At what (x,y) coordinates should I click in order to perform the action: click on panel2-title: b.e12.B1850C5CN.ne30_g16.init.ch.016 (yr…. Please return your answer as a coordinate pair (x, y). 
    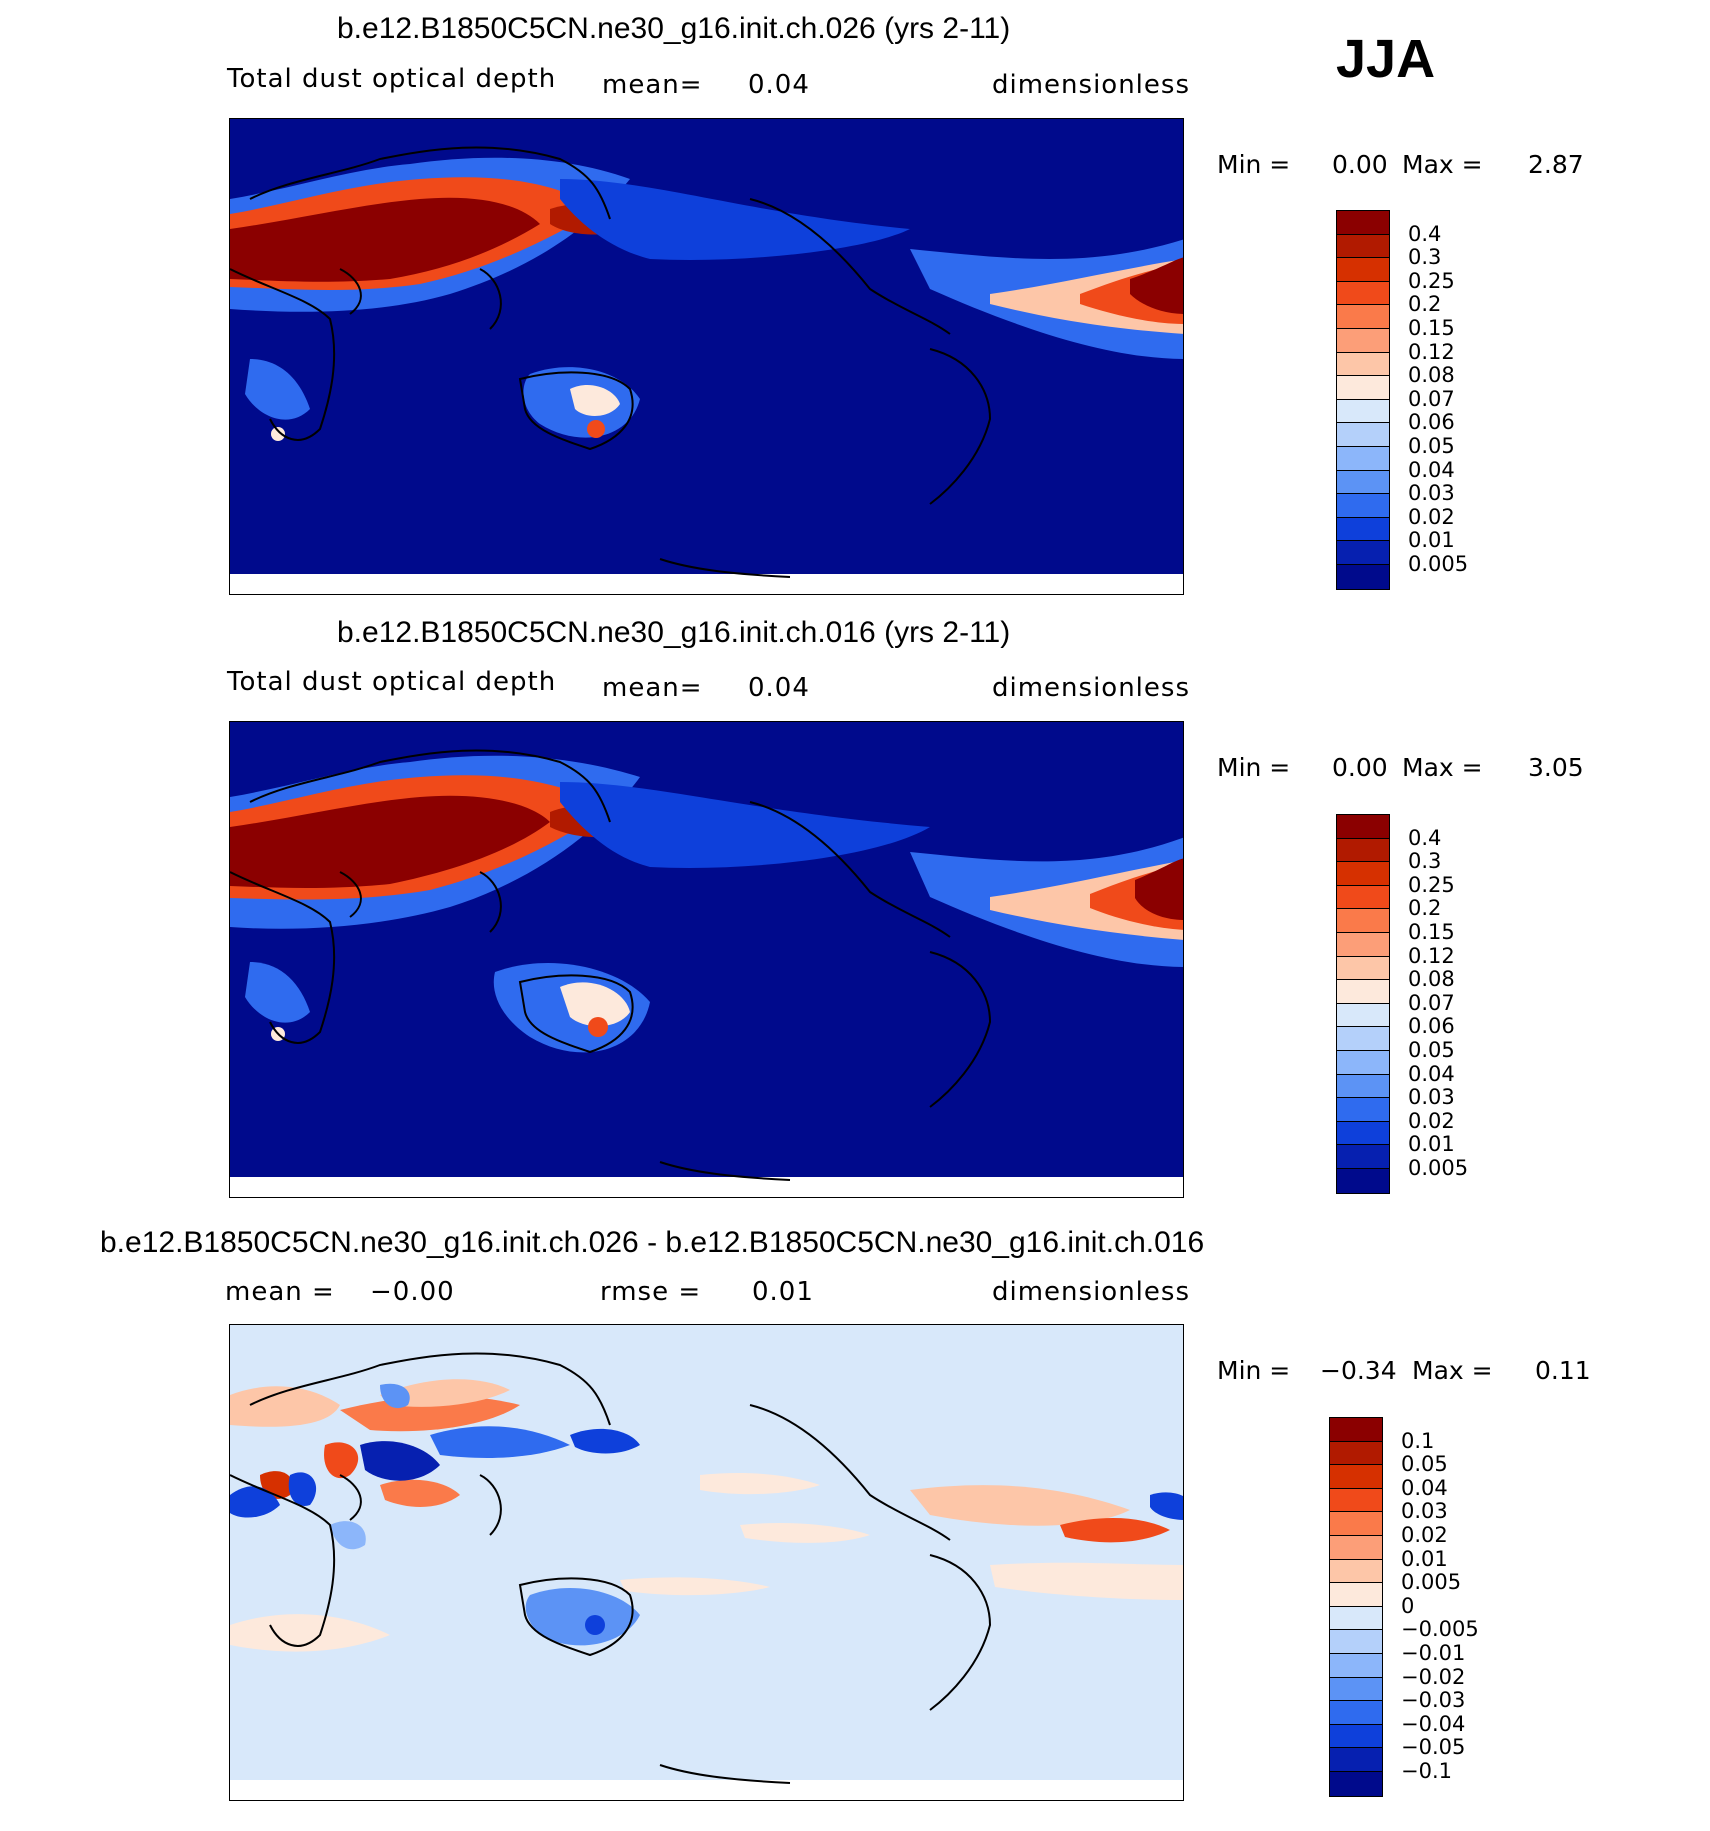
    Looking at the image, I should click on (674, 632).